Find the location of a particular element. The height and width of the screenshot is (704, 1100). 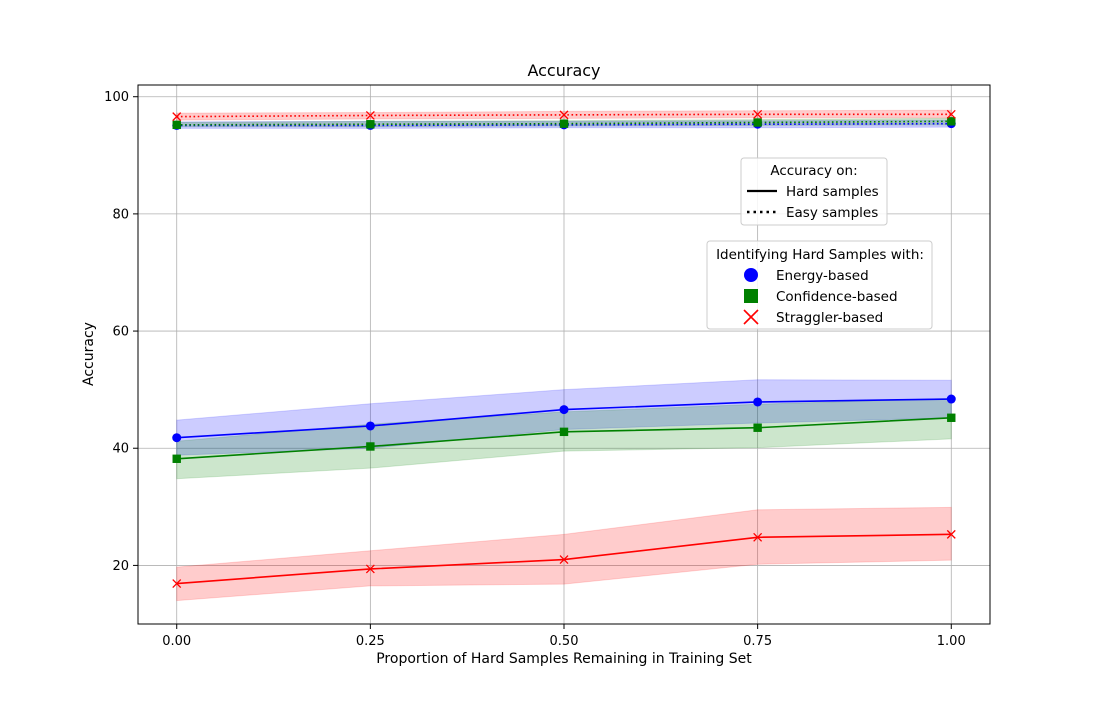

legend-method-box is located at coordinates (819, 285).